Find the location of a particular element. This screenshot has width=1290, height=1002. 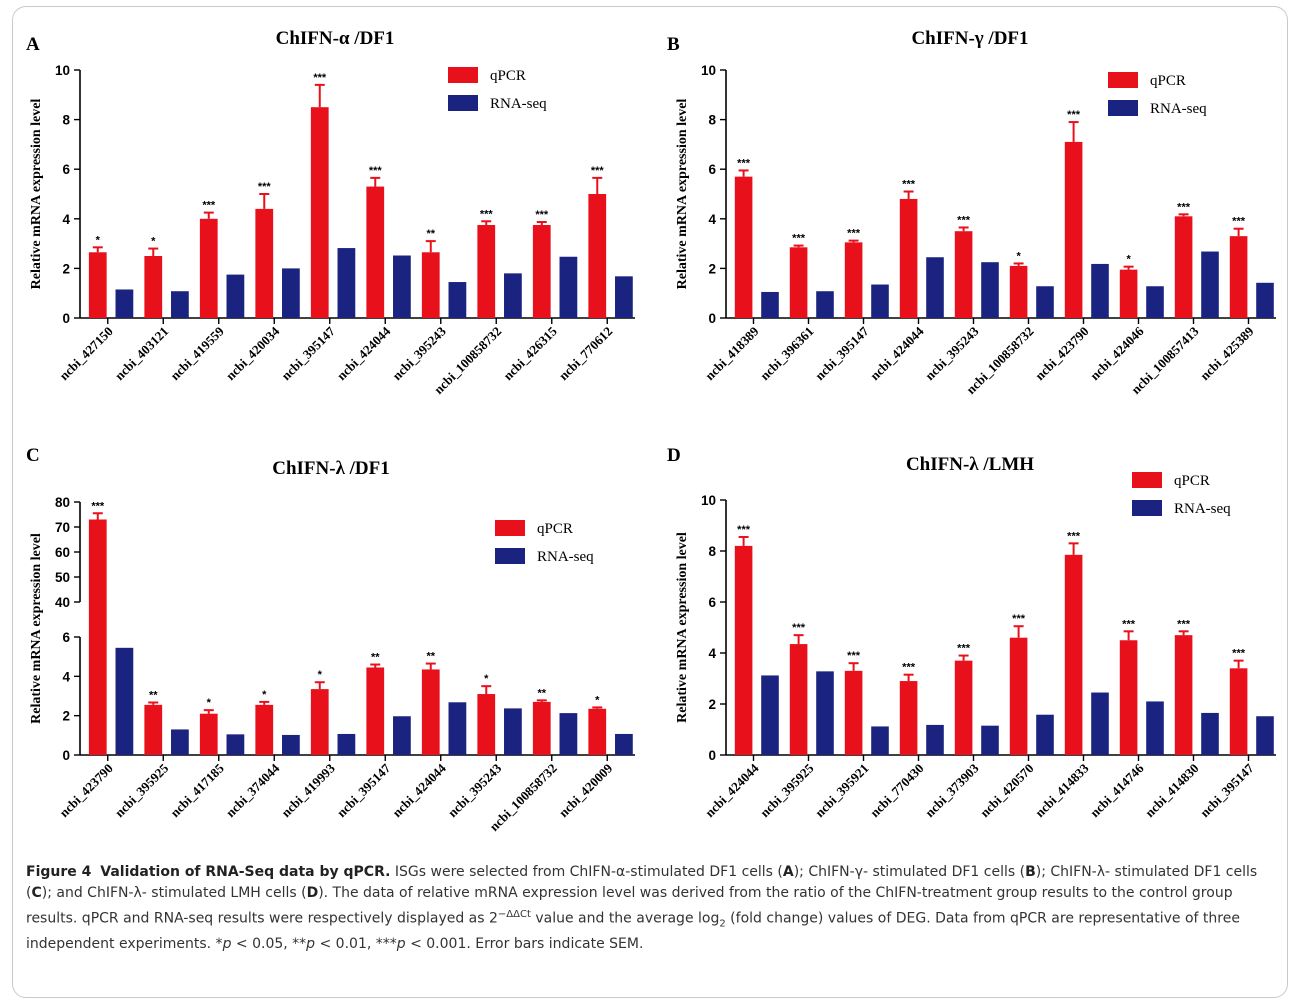

chart-title: ChIFN-λ /LMH is located at coordinates (970, 464).